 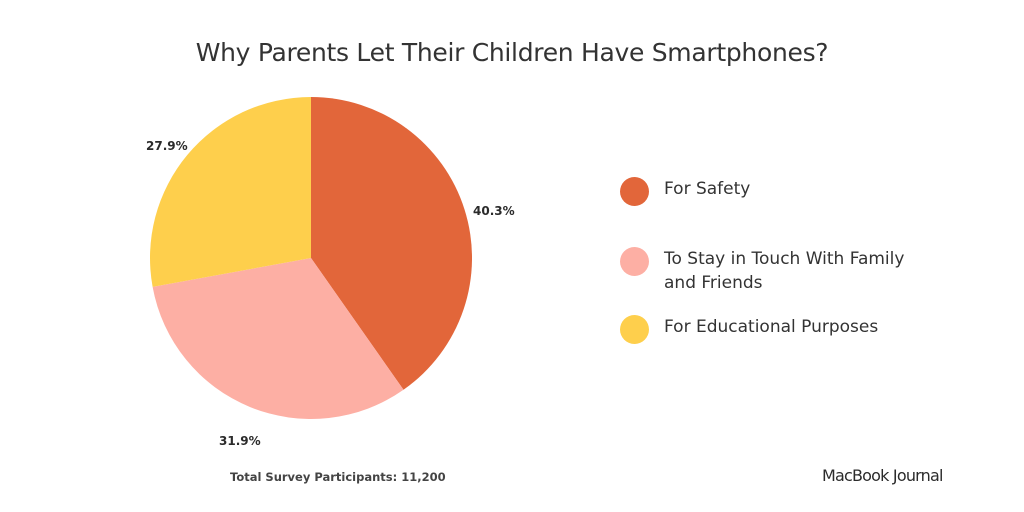 I want to click on legend-item-educational: For Educational Purposes, so click(x=777, y=329).